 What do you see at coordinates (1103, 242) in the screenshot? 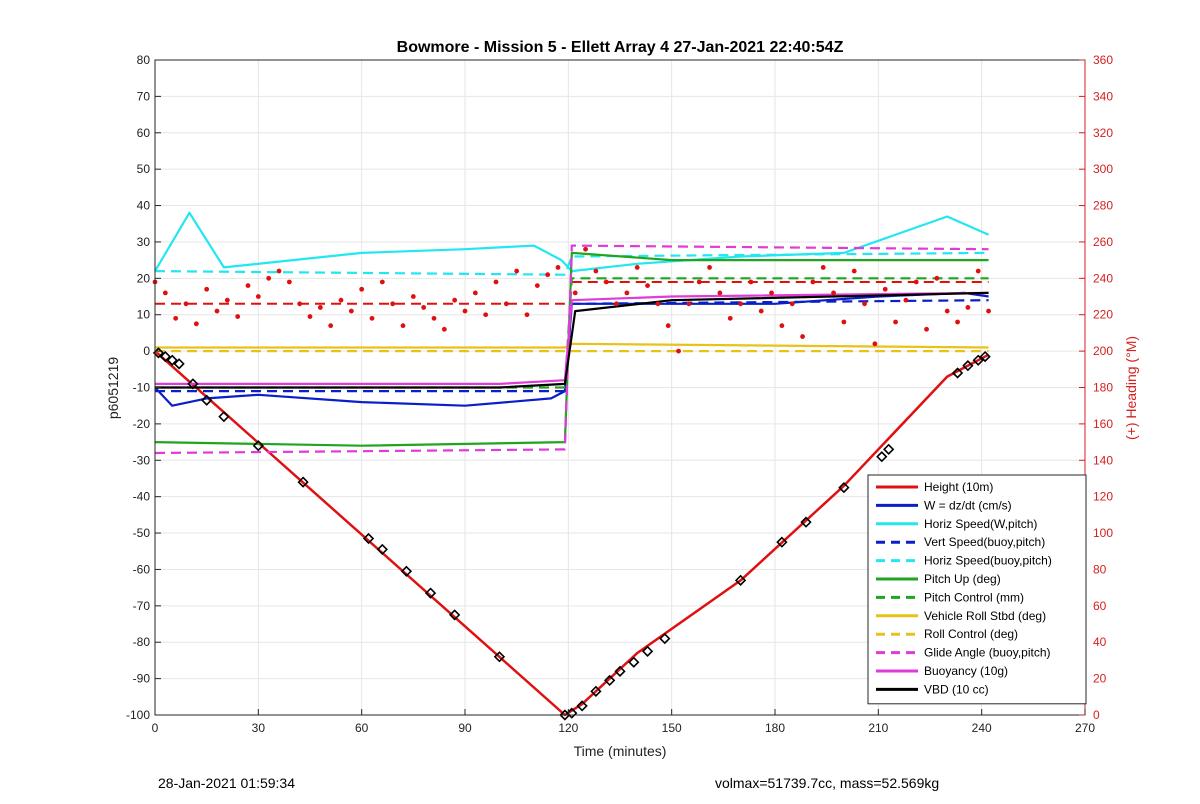
I see `y2-tick-label: 260` at bounding box center [1103, 242].